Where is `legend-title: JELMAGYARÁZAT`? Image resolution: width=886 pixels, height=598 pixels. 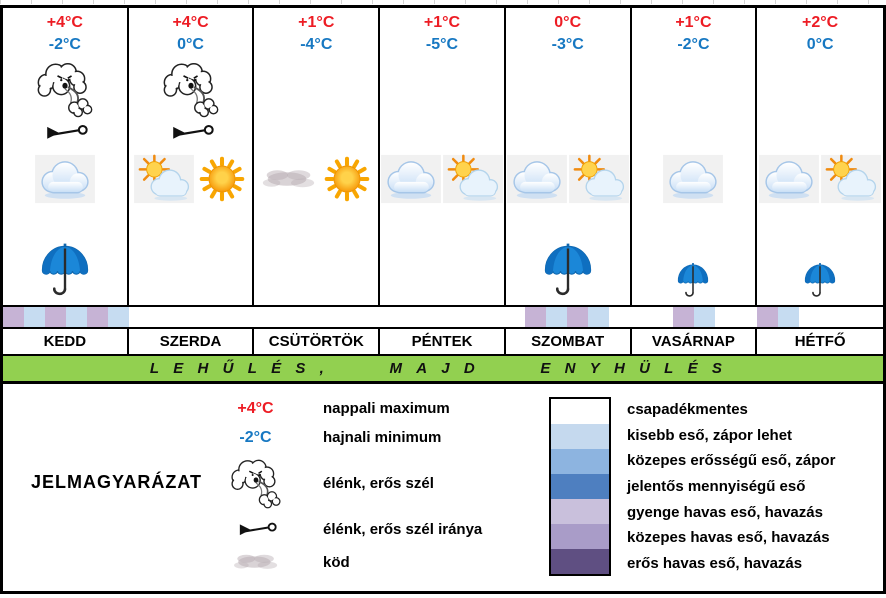 legend-title: JELMAGYARÁZAT is located at coordinates (117, 482).